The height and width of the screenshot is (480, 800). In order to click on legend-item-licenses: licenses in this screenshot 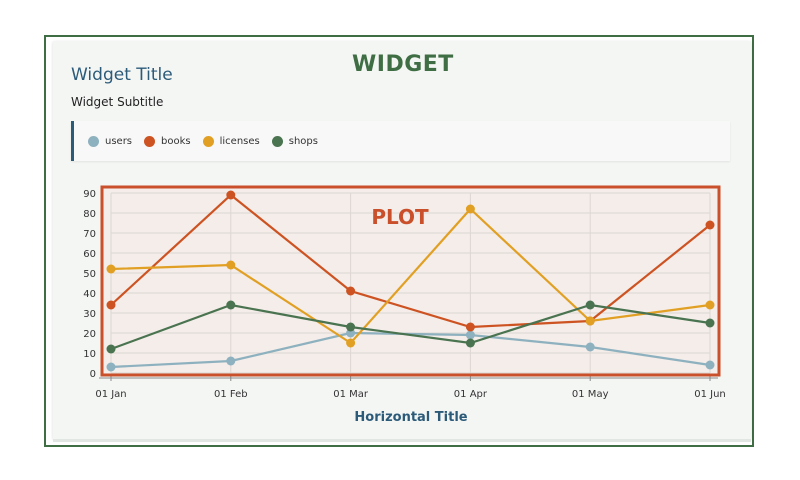, I will do `click(231, 141)`.